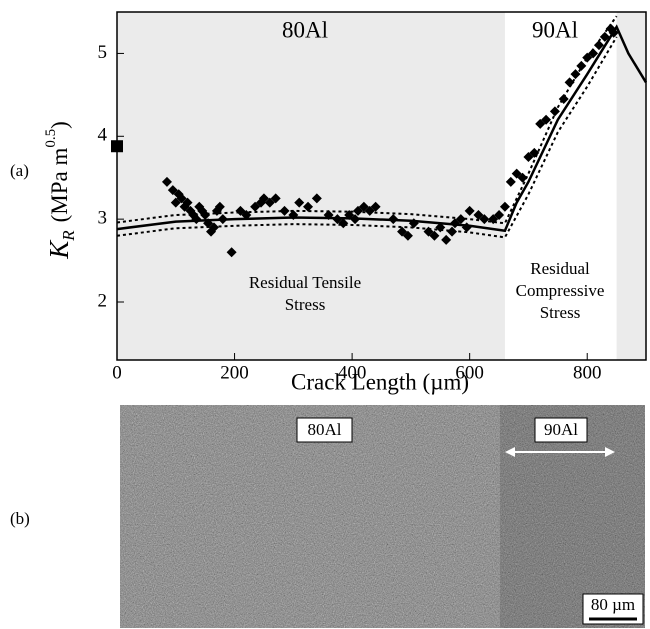 This screenshot has width=650, height=629. I want to click on panel-label: (b), so click(20, 518).